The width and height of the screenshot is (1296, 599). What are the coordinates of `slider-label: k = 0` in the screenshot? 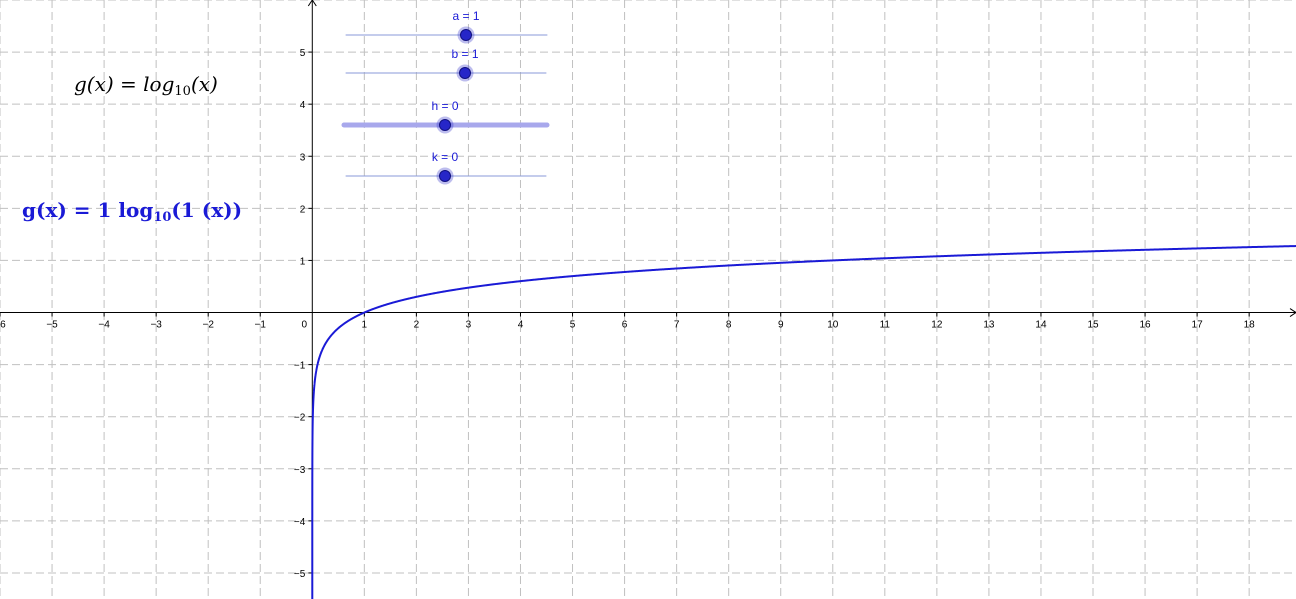 It's located at (445, 157).